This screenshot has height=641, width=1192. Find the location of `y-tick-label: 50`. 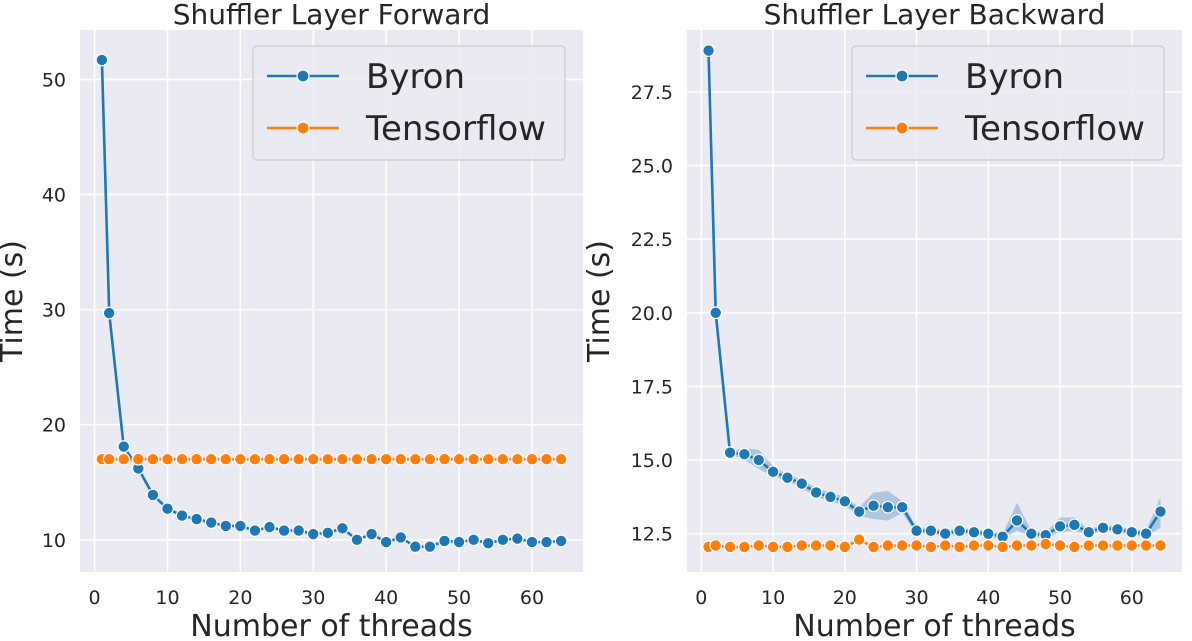

y-tick-label: 50 is located at coordinates (54, 80).